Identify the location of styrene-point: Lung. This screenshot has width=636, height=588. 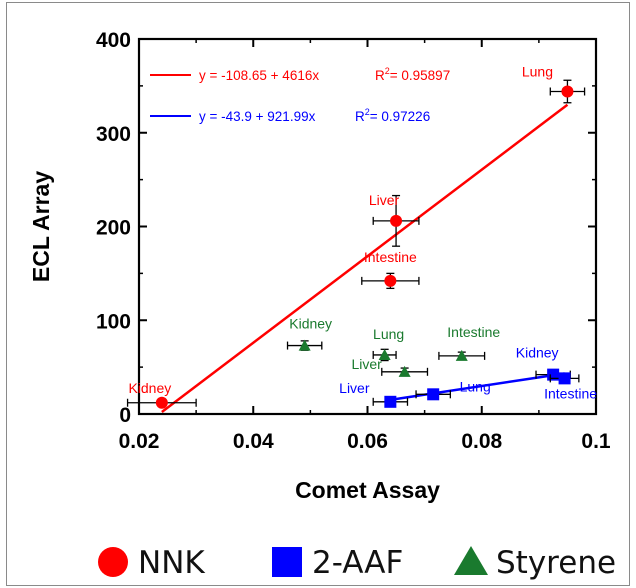
(388, 344).